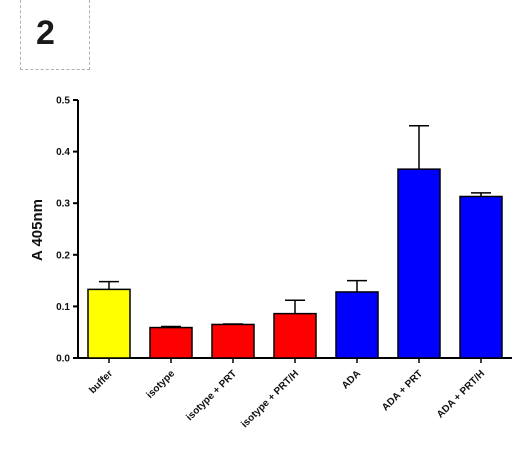  What do you see at coordinates (211, 395) in the screenshot?
I see `x-tick-label: isotype + PRT` at bounding box center [211, 395].